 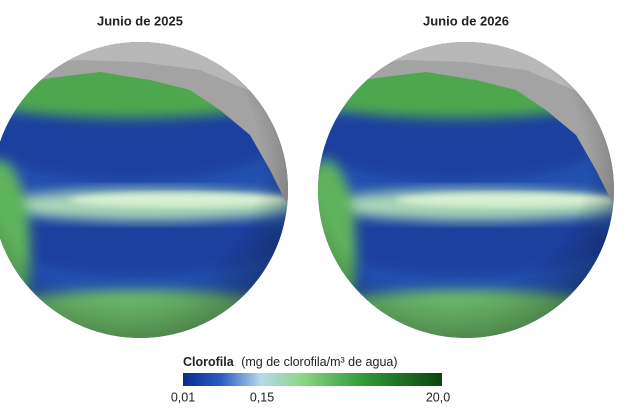 What do you see at coordinates (312, 379) in the screenshot?
I see `colorbar` at bounding box center [312, 379].